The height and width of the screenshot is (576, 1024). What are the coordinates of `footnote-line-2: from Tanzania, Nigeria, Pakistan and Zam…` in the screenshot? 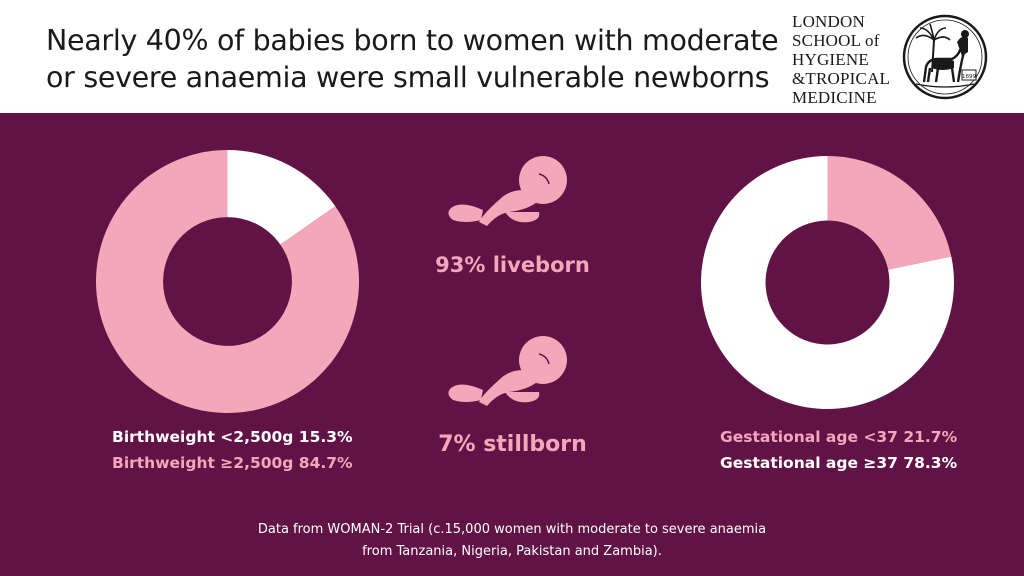 It's located at (512, 551).